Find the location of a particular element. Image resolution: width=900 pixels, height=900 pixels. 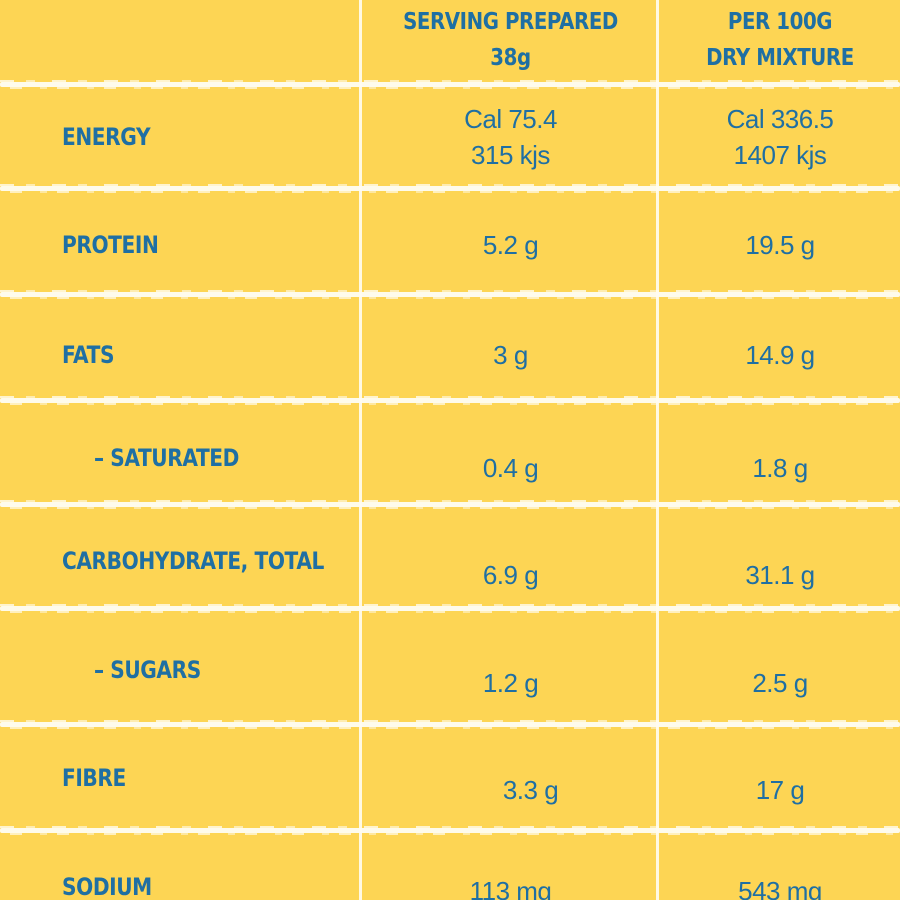

header-serving-line1: SERVING PREPARED is located at coordinates (510, 22).